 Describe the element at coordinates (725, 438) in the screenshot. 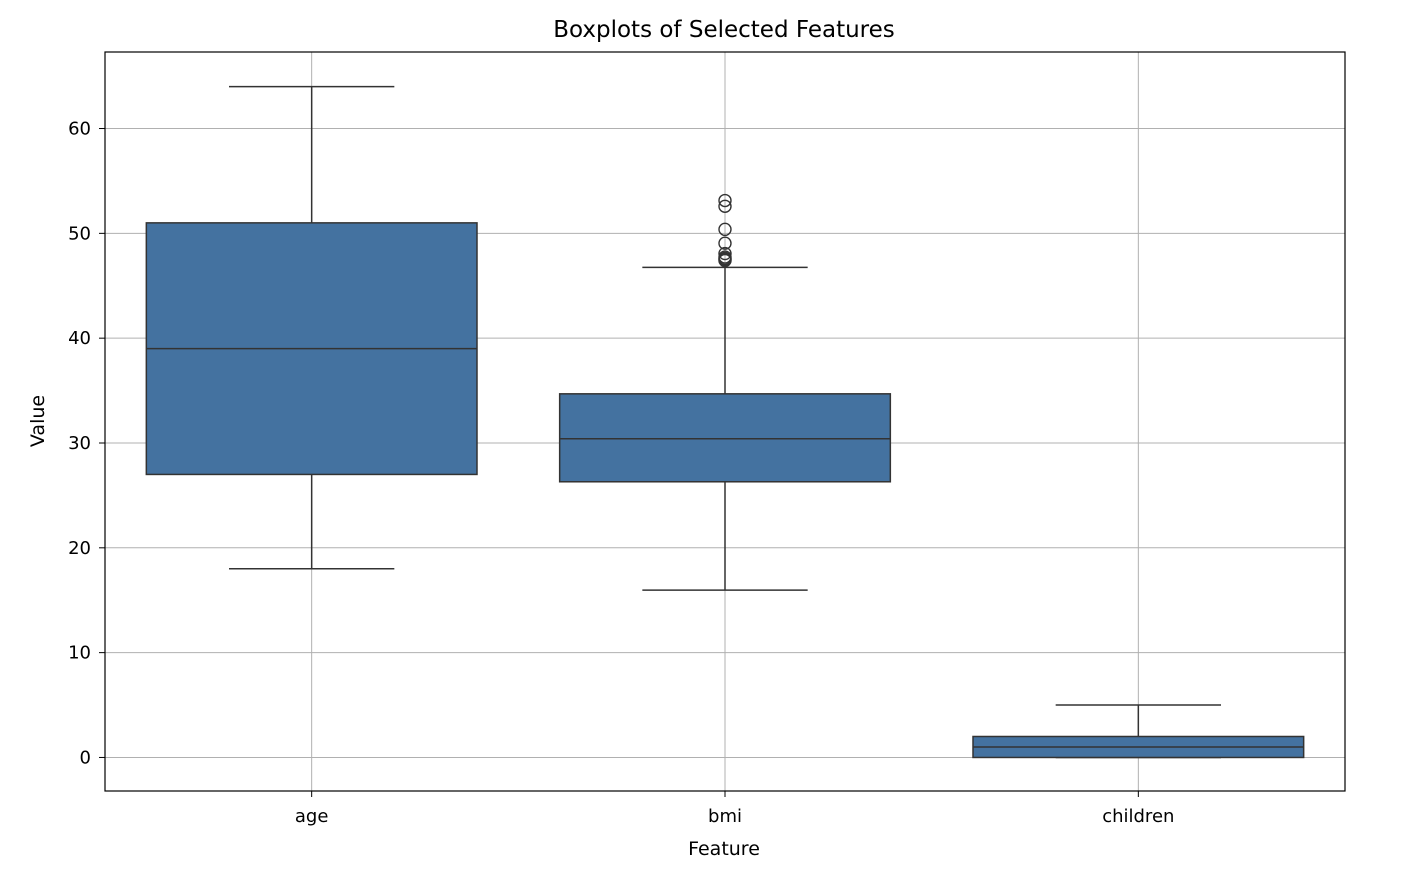

I see `iqr-box` at that location.